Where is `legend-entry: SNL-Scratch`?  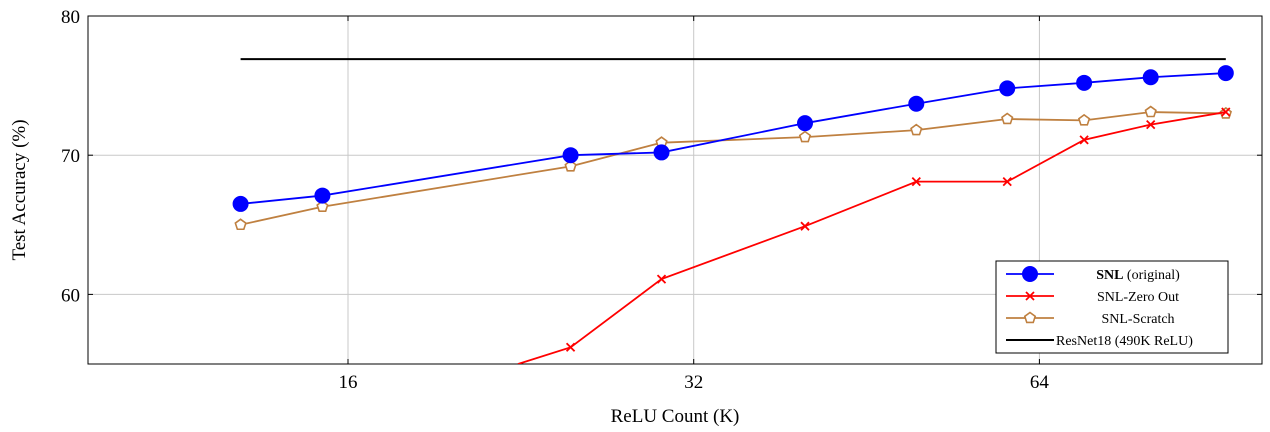
legend-entry: SNL-Scratch is located at coordinates (1090, 319).